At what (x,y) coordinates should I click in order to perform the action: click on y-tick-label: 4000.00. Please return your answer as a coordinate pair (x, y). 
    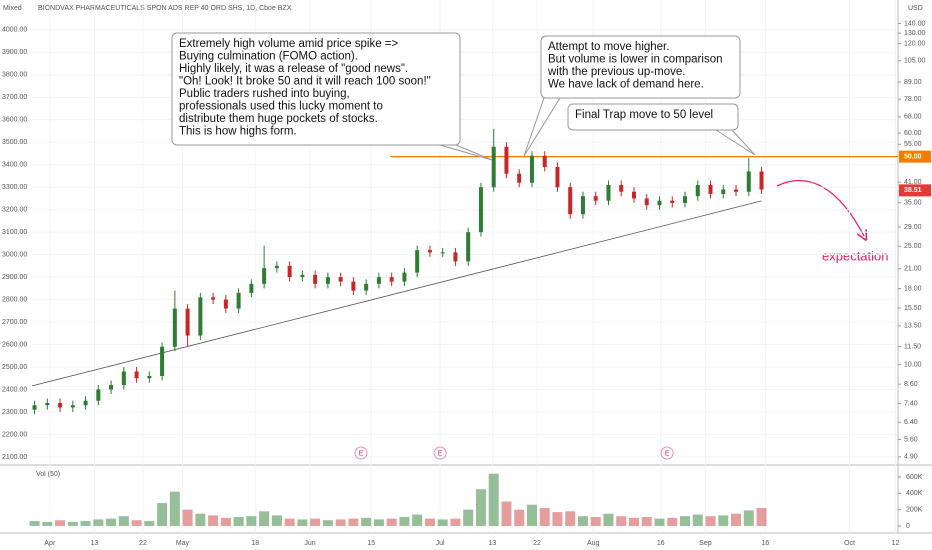
    Looking at the image, I should click on (14, 30).